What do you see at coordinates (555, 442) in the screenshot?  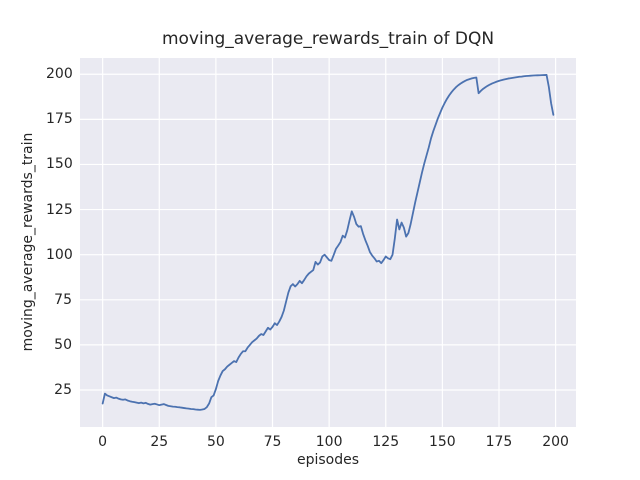 I see `x-tick-label-200: 200` at bounding box center [555, 442].